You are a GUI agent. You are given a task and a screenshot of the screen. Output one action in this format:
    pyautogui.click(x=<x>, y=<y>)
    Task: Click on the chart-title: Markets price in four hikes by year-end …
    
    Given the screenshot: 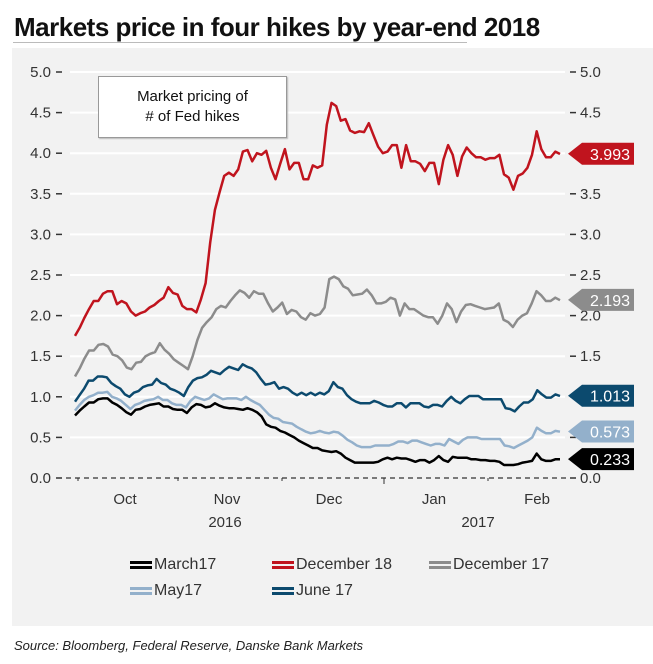 What is the action you would take?
    pyautogui.click(x=277, y=27)
    